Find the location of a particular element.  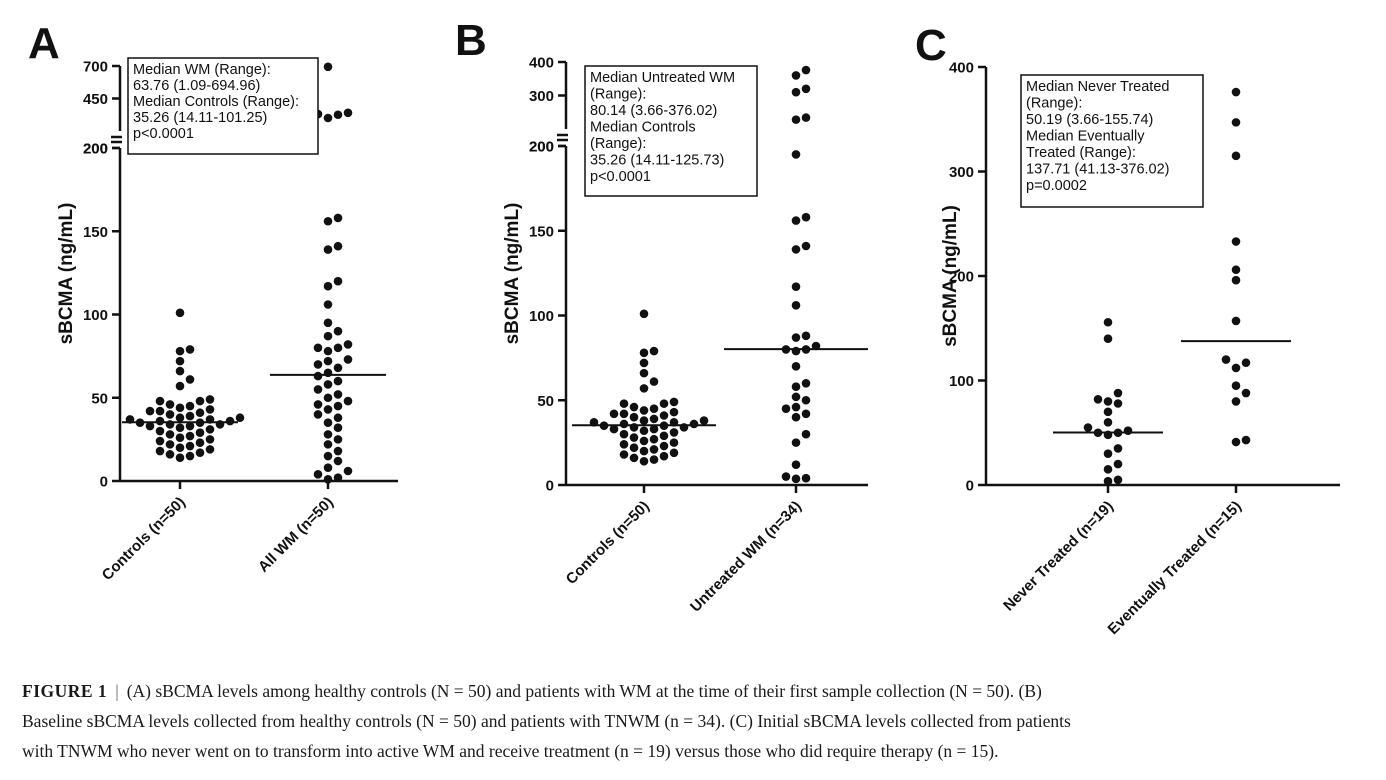

stats-annotation-line: (Range): is located at coordinates (618, 144).